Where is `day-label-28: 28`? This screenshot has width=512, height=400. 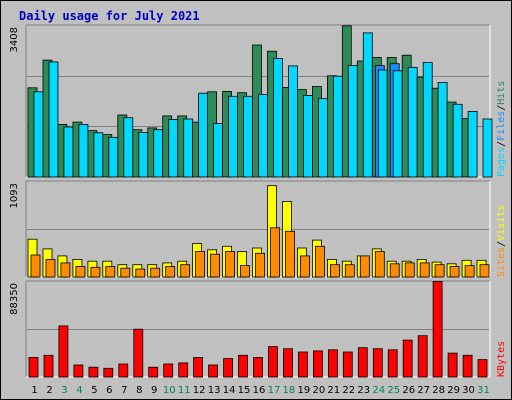
day-label-28: 28 is located at coordinates (438, 390).